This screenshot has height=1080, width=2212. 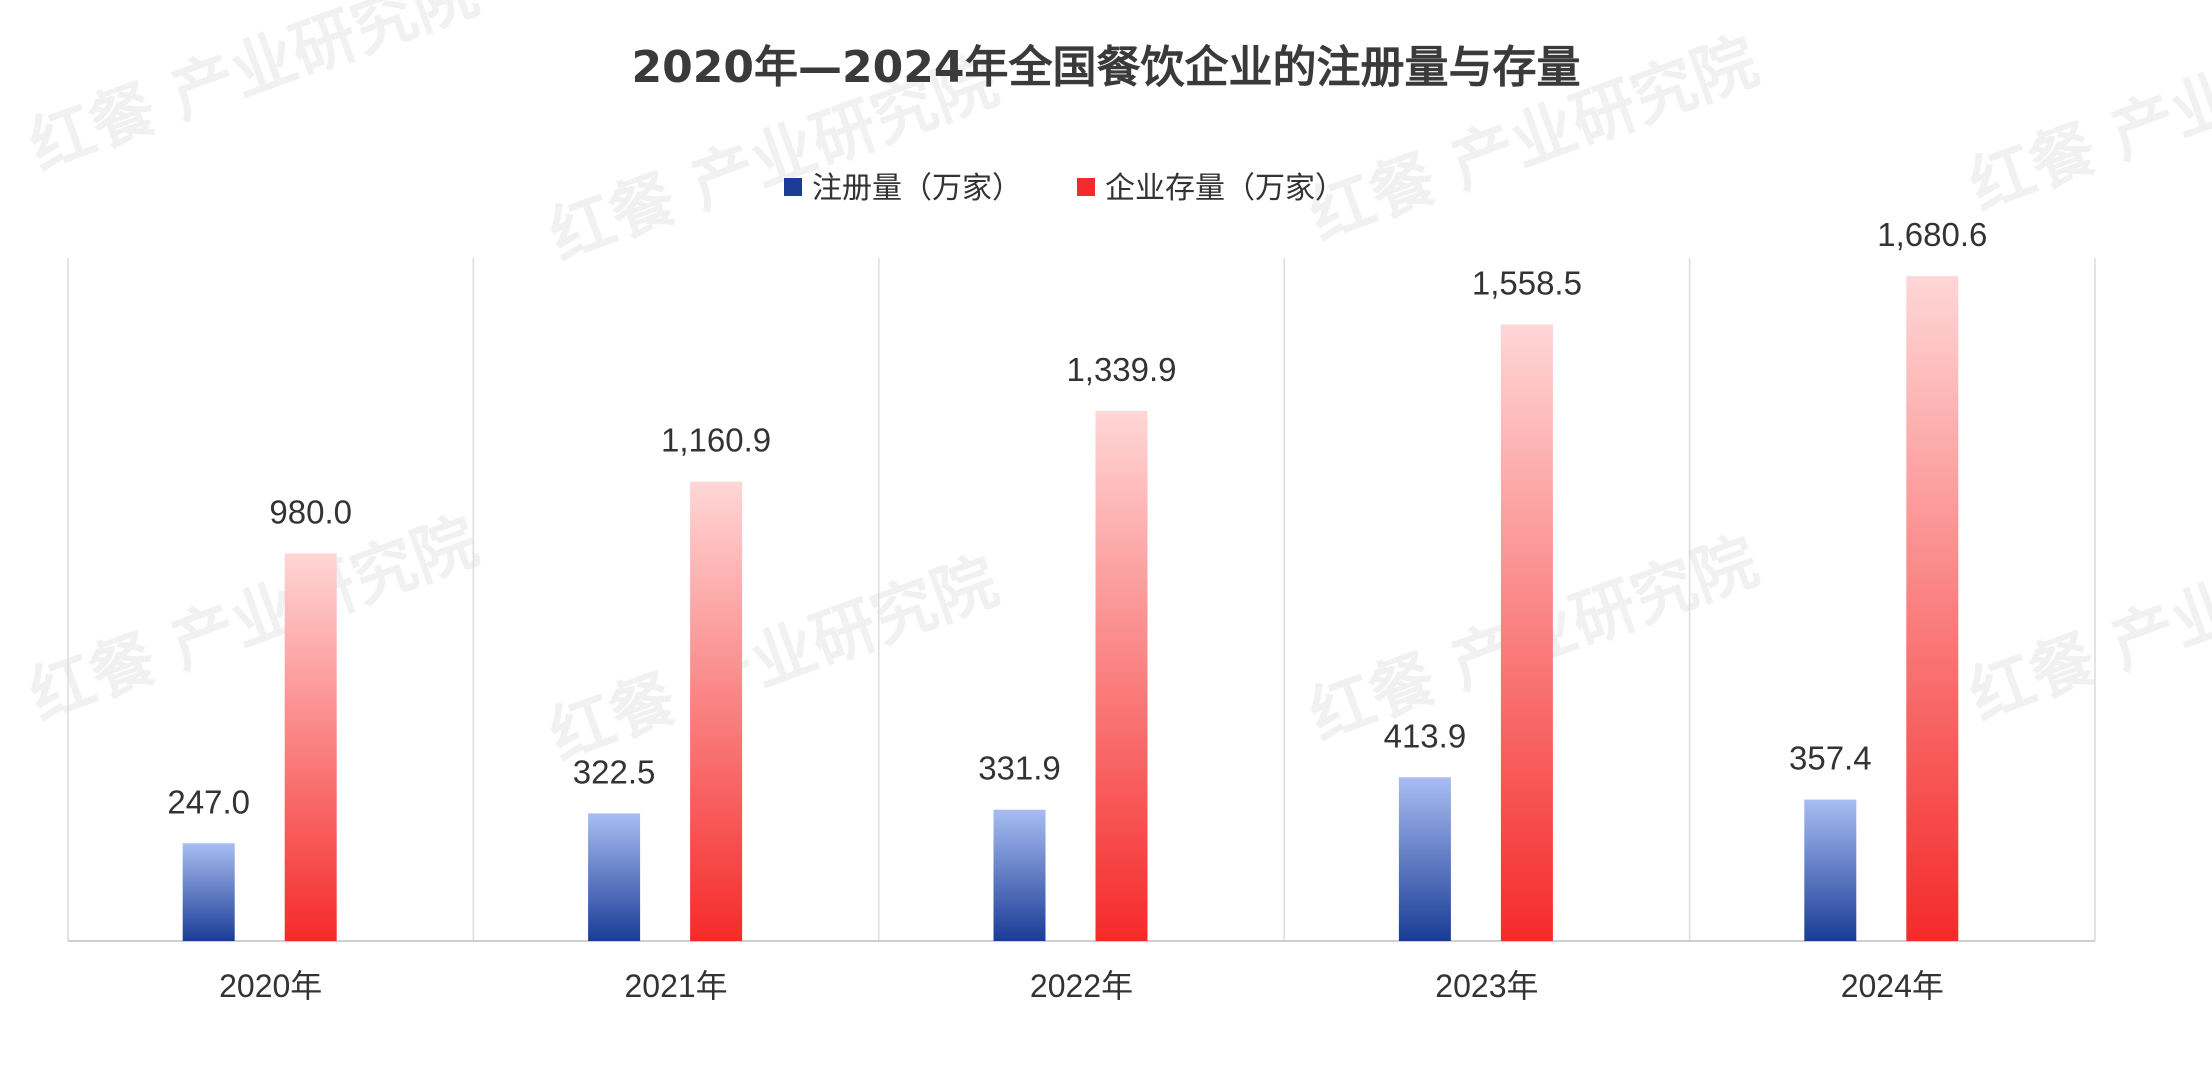 I want to click on bar-registrations-2023年, so click(x=1424, y=859).